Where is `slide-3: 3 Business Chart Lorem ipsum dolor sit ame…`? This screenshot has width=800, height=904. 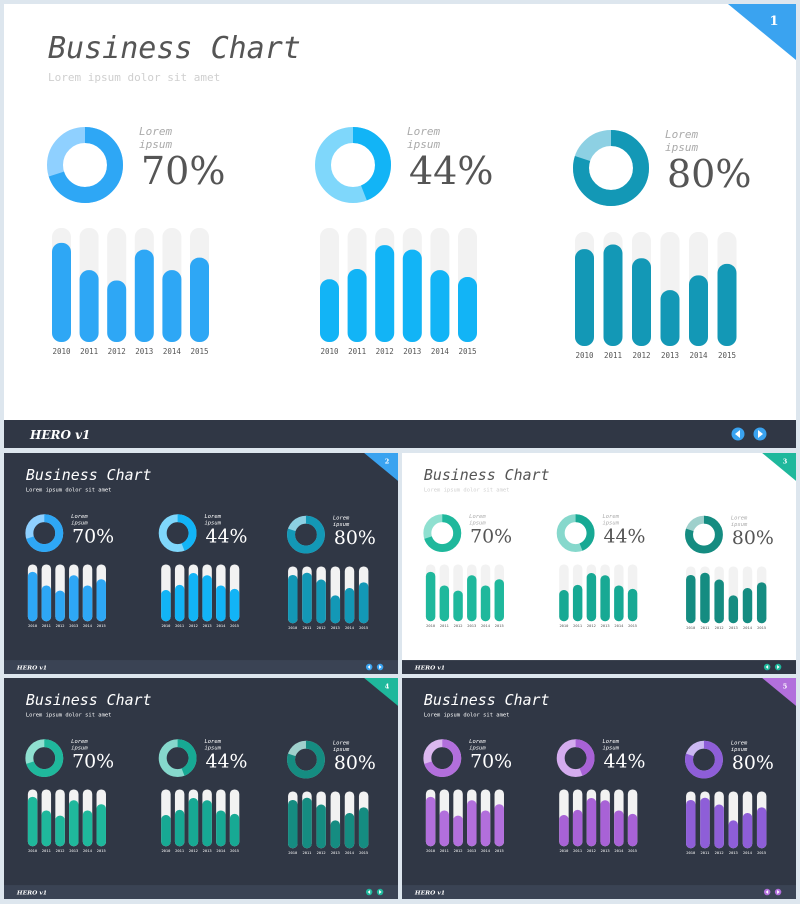
slide-3: 3 Business Chart Lorem ipsum dolor sit ame… is located at coordinates (599, 563).